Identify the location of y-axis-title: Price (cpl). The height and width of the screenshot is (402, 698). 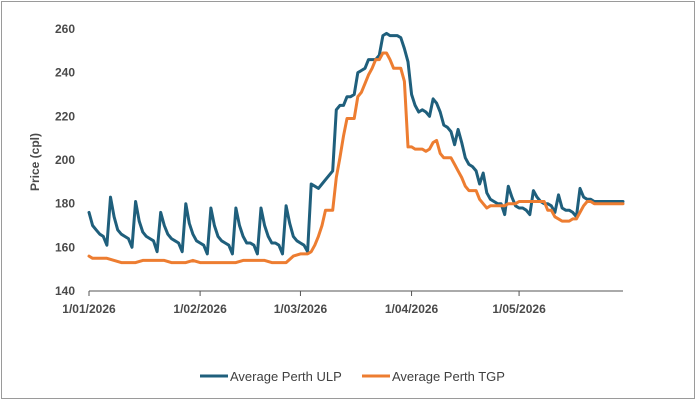
(35, 162).